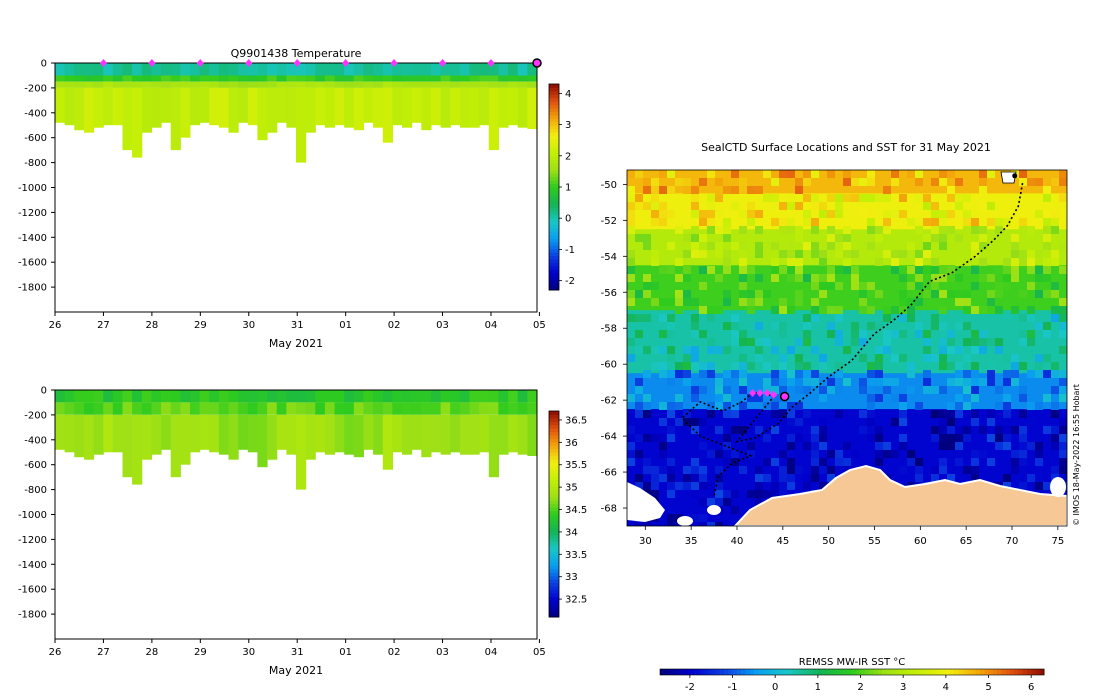 This screenshot has height=700, width=1100. Describe the element at coordinates (570, 281) in the screenshot. I see `temperature-colorbar-tick-label: -2` at that location.